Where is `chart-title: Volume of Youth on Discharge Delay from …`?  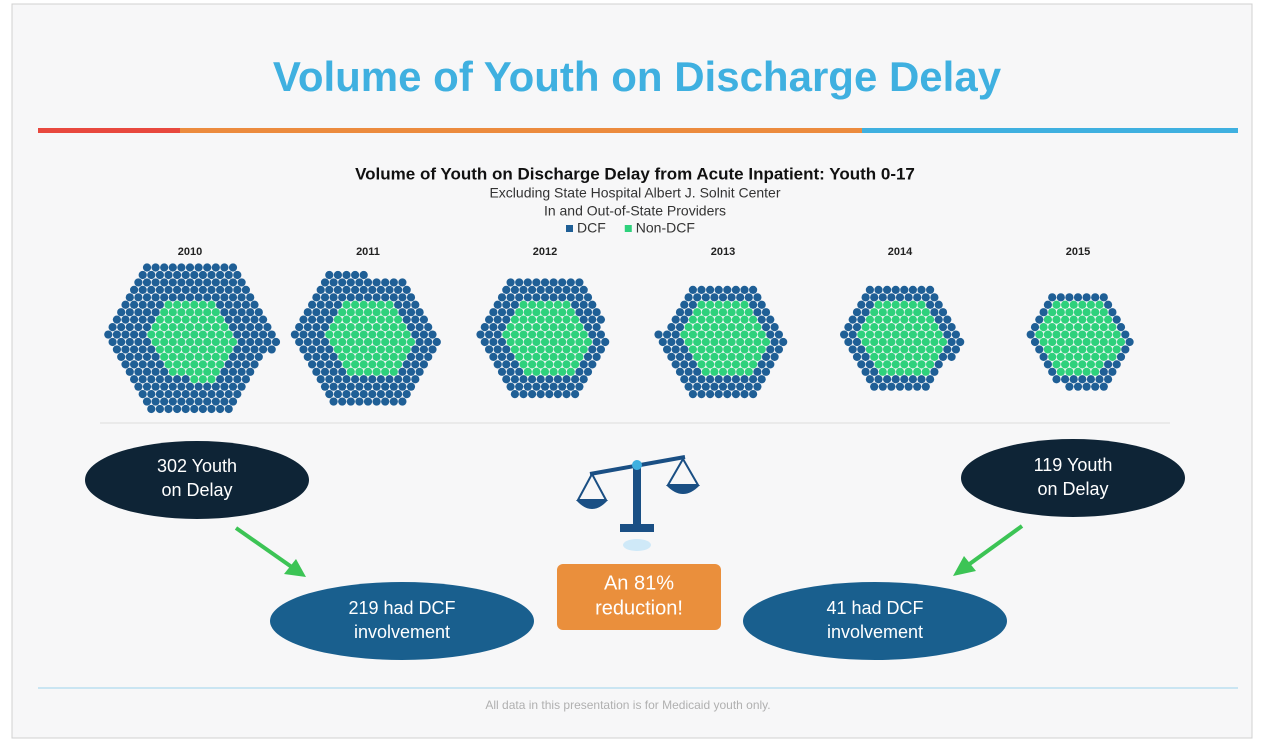
chart-title: Volume of Youth on Discharge Delay from … is located at coordinates (635, 173).